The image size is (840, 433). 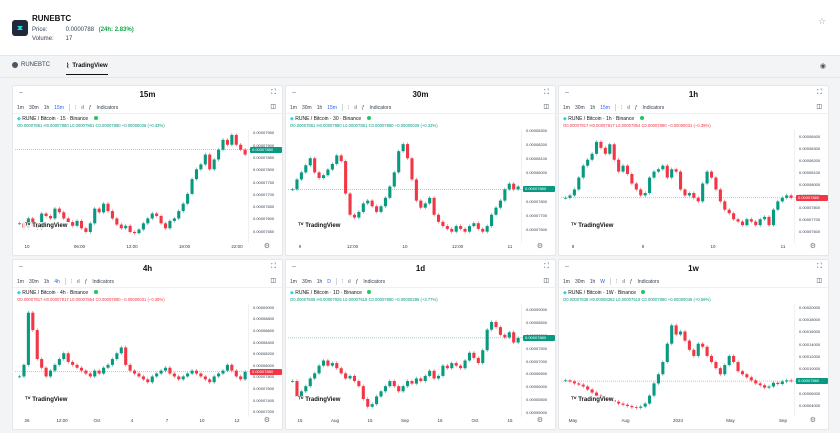 What do you see at coordinates (822, 66) in the screenshot?
I see `eye-icon: ◉` at bounding box center [822, 66].